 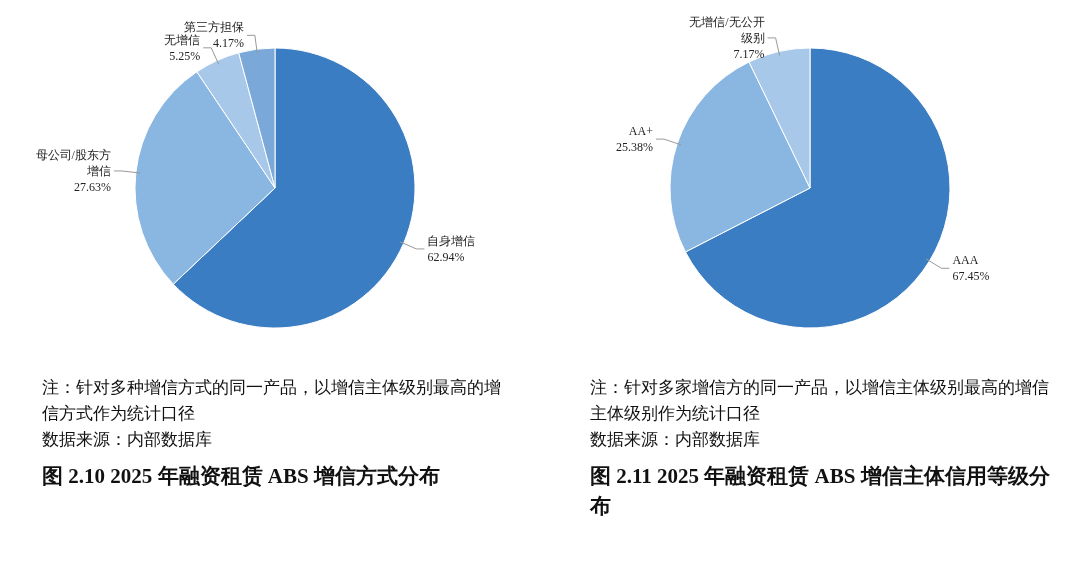 I want to click on text: 注：针对多家增信方的同一产品，以增信主体级别最高的增信主体级别作为统计口径, so click(x=820, y=401).